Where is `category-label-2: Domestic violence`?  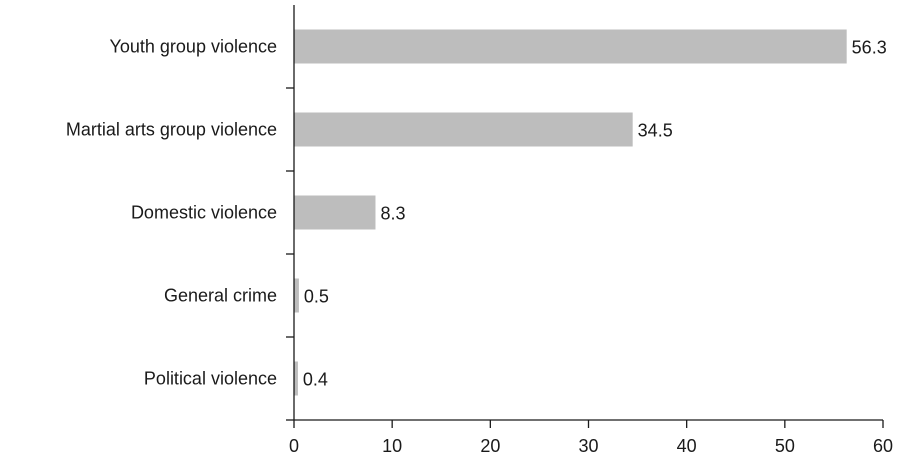
category-label-2: Domestic violence is located at coordinates (204, 213).